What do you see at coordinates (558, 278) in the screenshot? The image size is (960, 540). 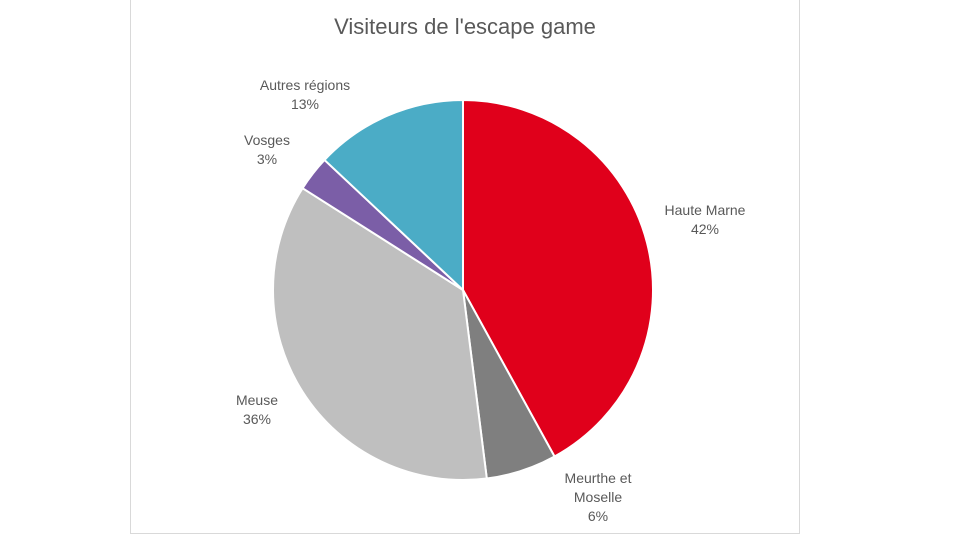 I see `pie-slice-haute-marne` at bounding box center [558, 278].